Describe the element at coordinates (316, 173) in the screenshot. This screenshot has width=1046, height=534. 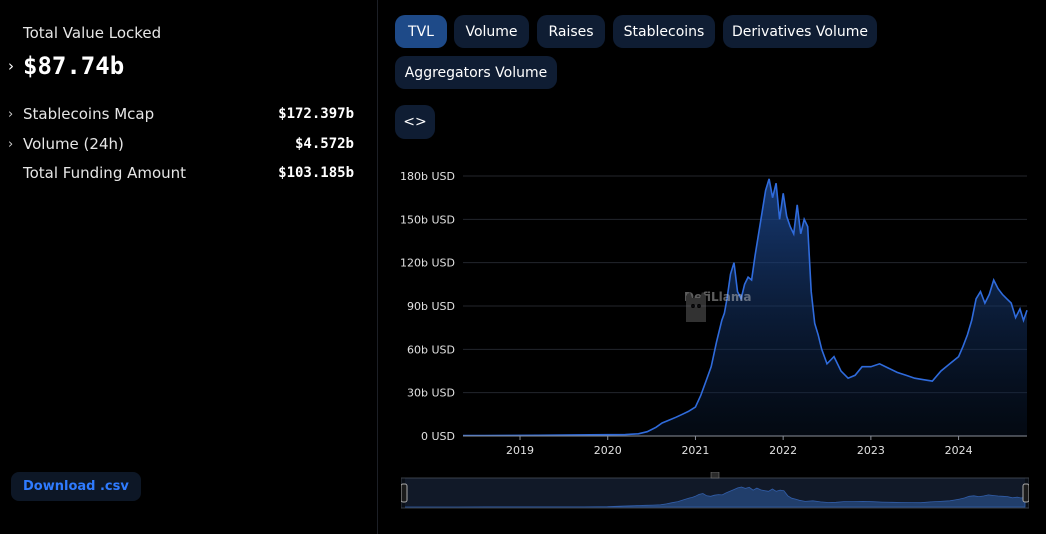
I see `metric-value: $103.185b` at that location.